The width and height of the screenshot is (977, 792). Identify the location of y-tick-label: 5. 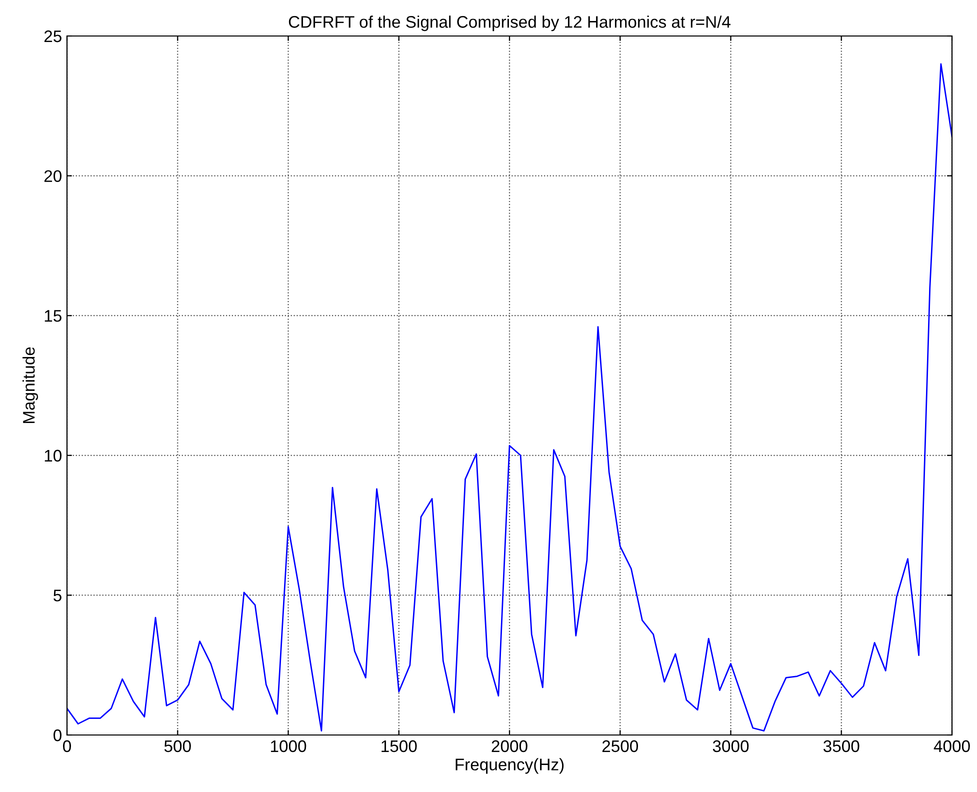
(58, 596).